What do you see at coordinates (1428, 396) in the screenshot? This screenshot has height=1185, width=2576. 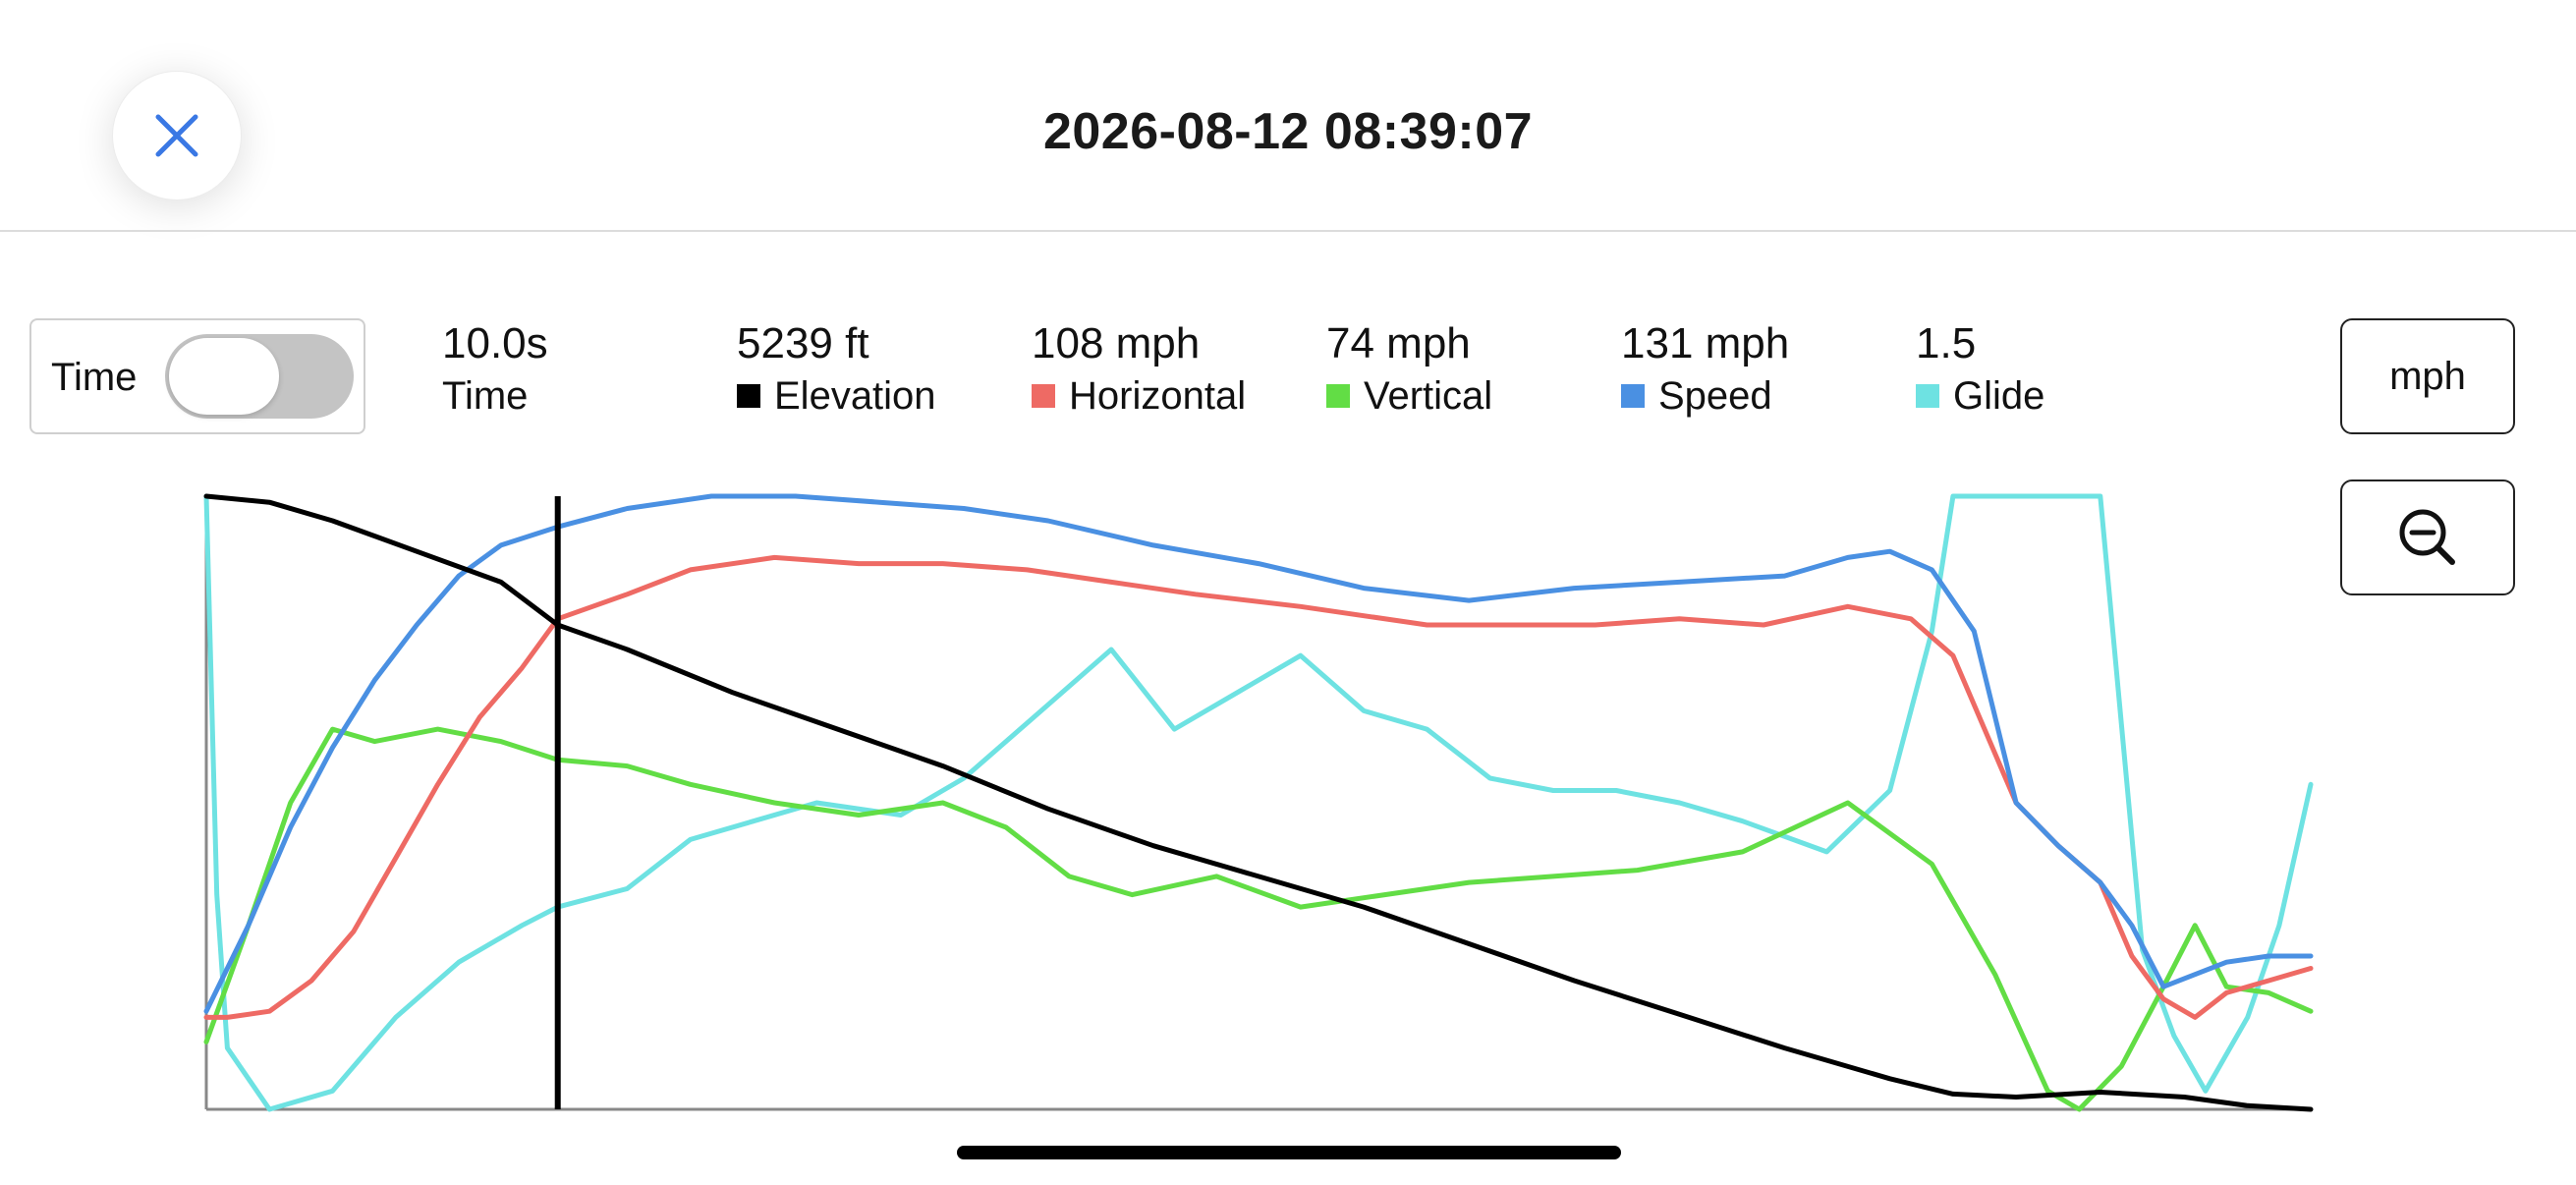 I see `legend-vertical-label: Vertical` at bounding box center [1428, 396].